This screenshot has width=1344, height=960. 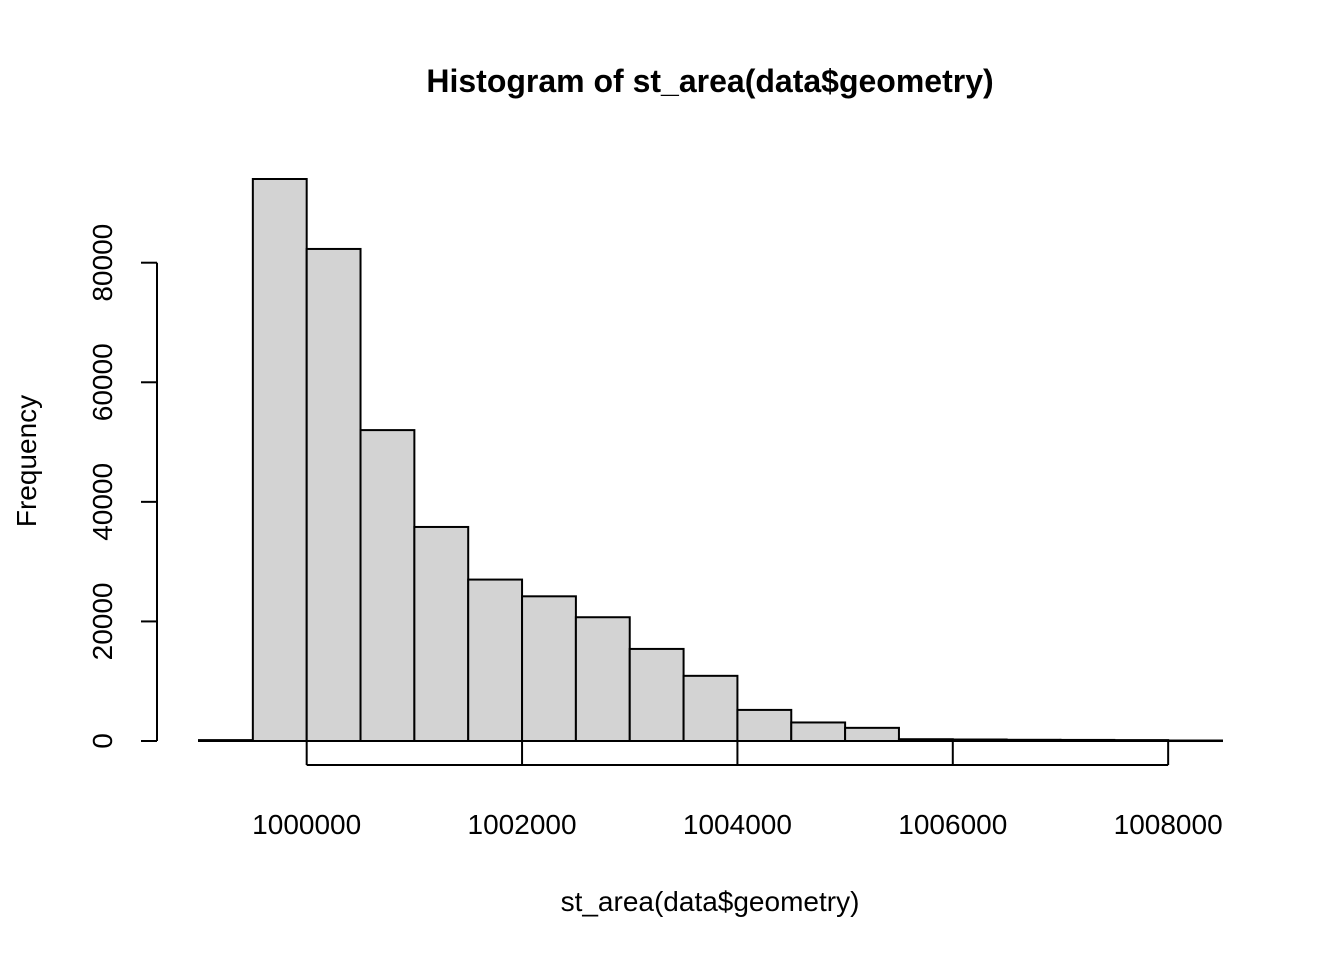 I want to click on x-axis: 1000000 1002000 1004000 1006000 1008000, so click(x=737, y=791).